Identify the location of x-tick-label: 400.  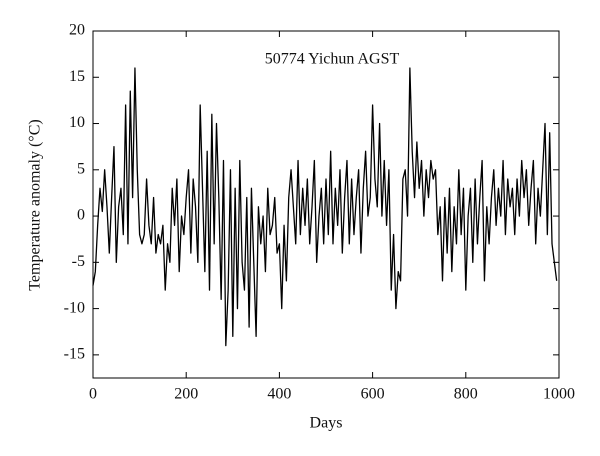
(279, 394).